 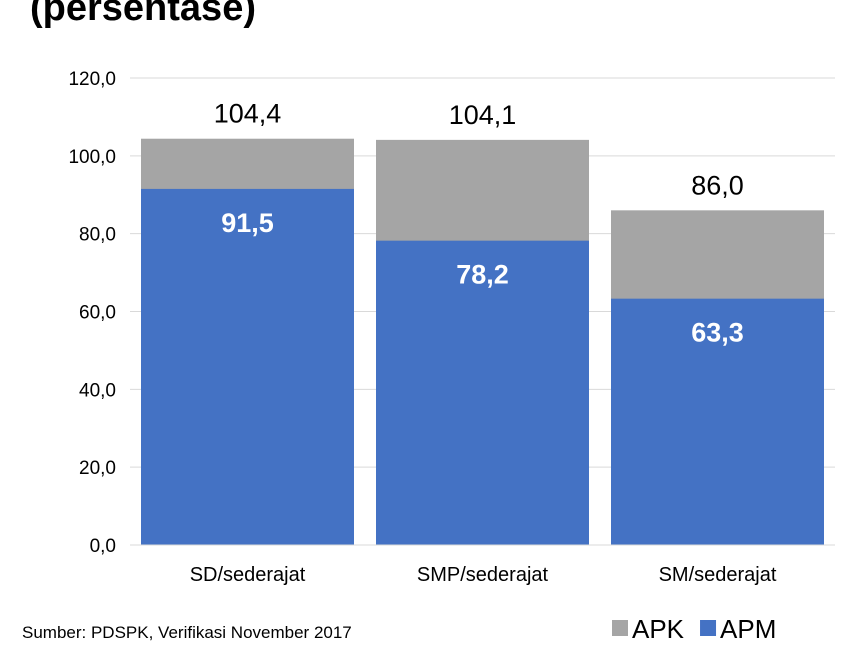 What do you see at coordinates (92, 79) in the screenshot?
I see `y-tick-label: 120,0` at bounding box center [92, 79].